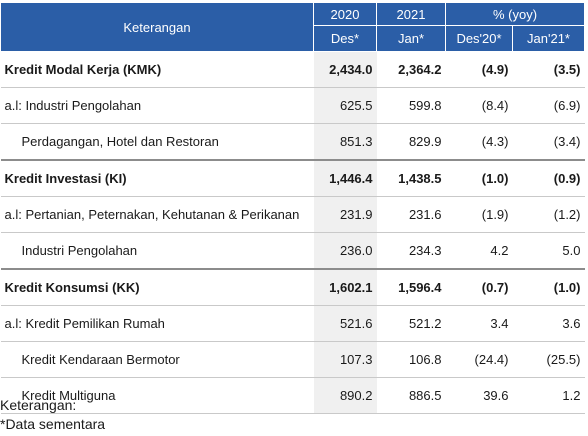 This screenshot has width=588, height=436. I want to click on header-keterangan: Keterangan, so click(157, 27).